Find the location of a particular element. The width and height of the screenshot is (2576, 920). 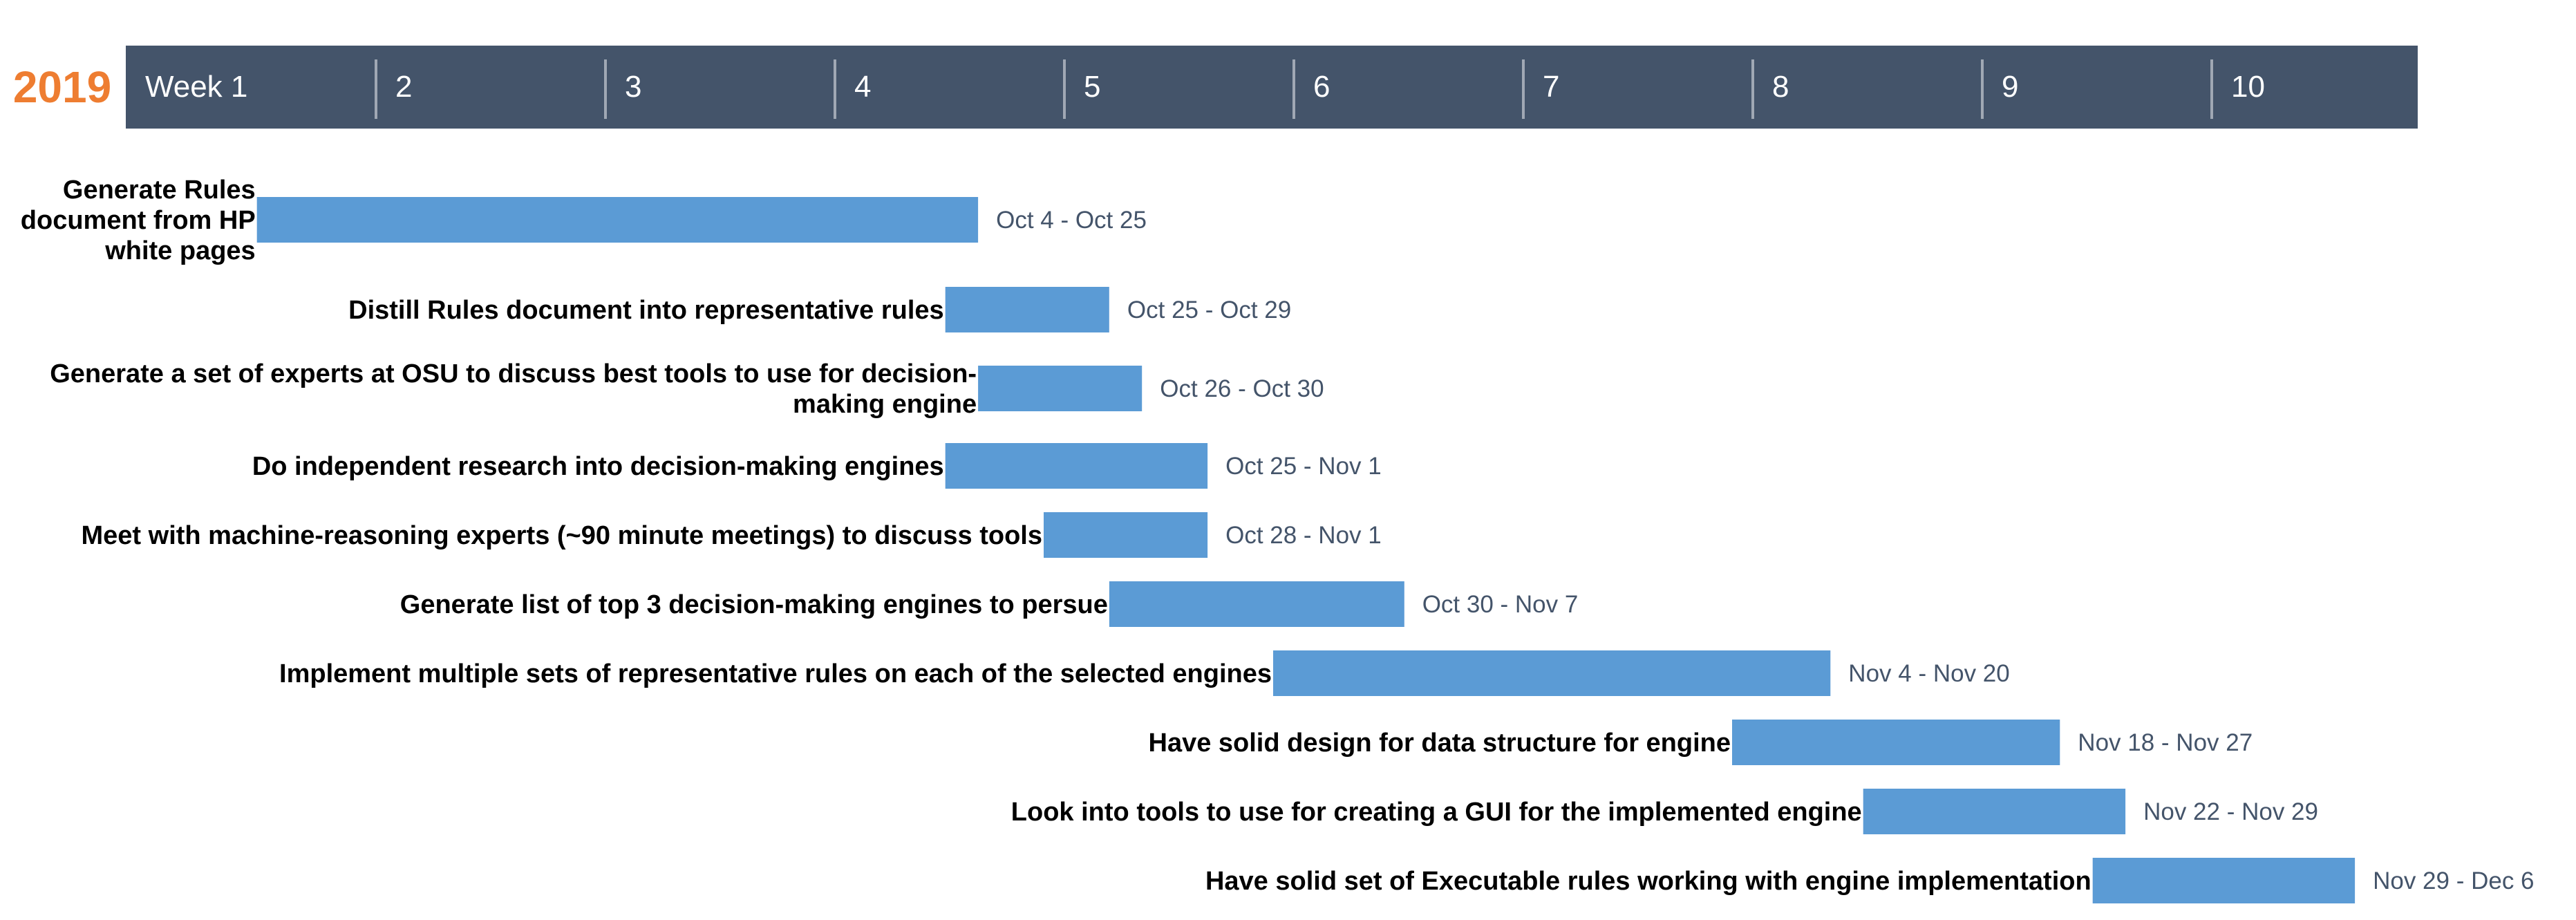

task-date-label: Oct 26 - Oct 30 is located at coordinates (1242, 388).